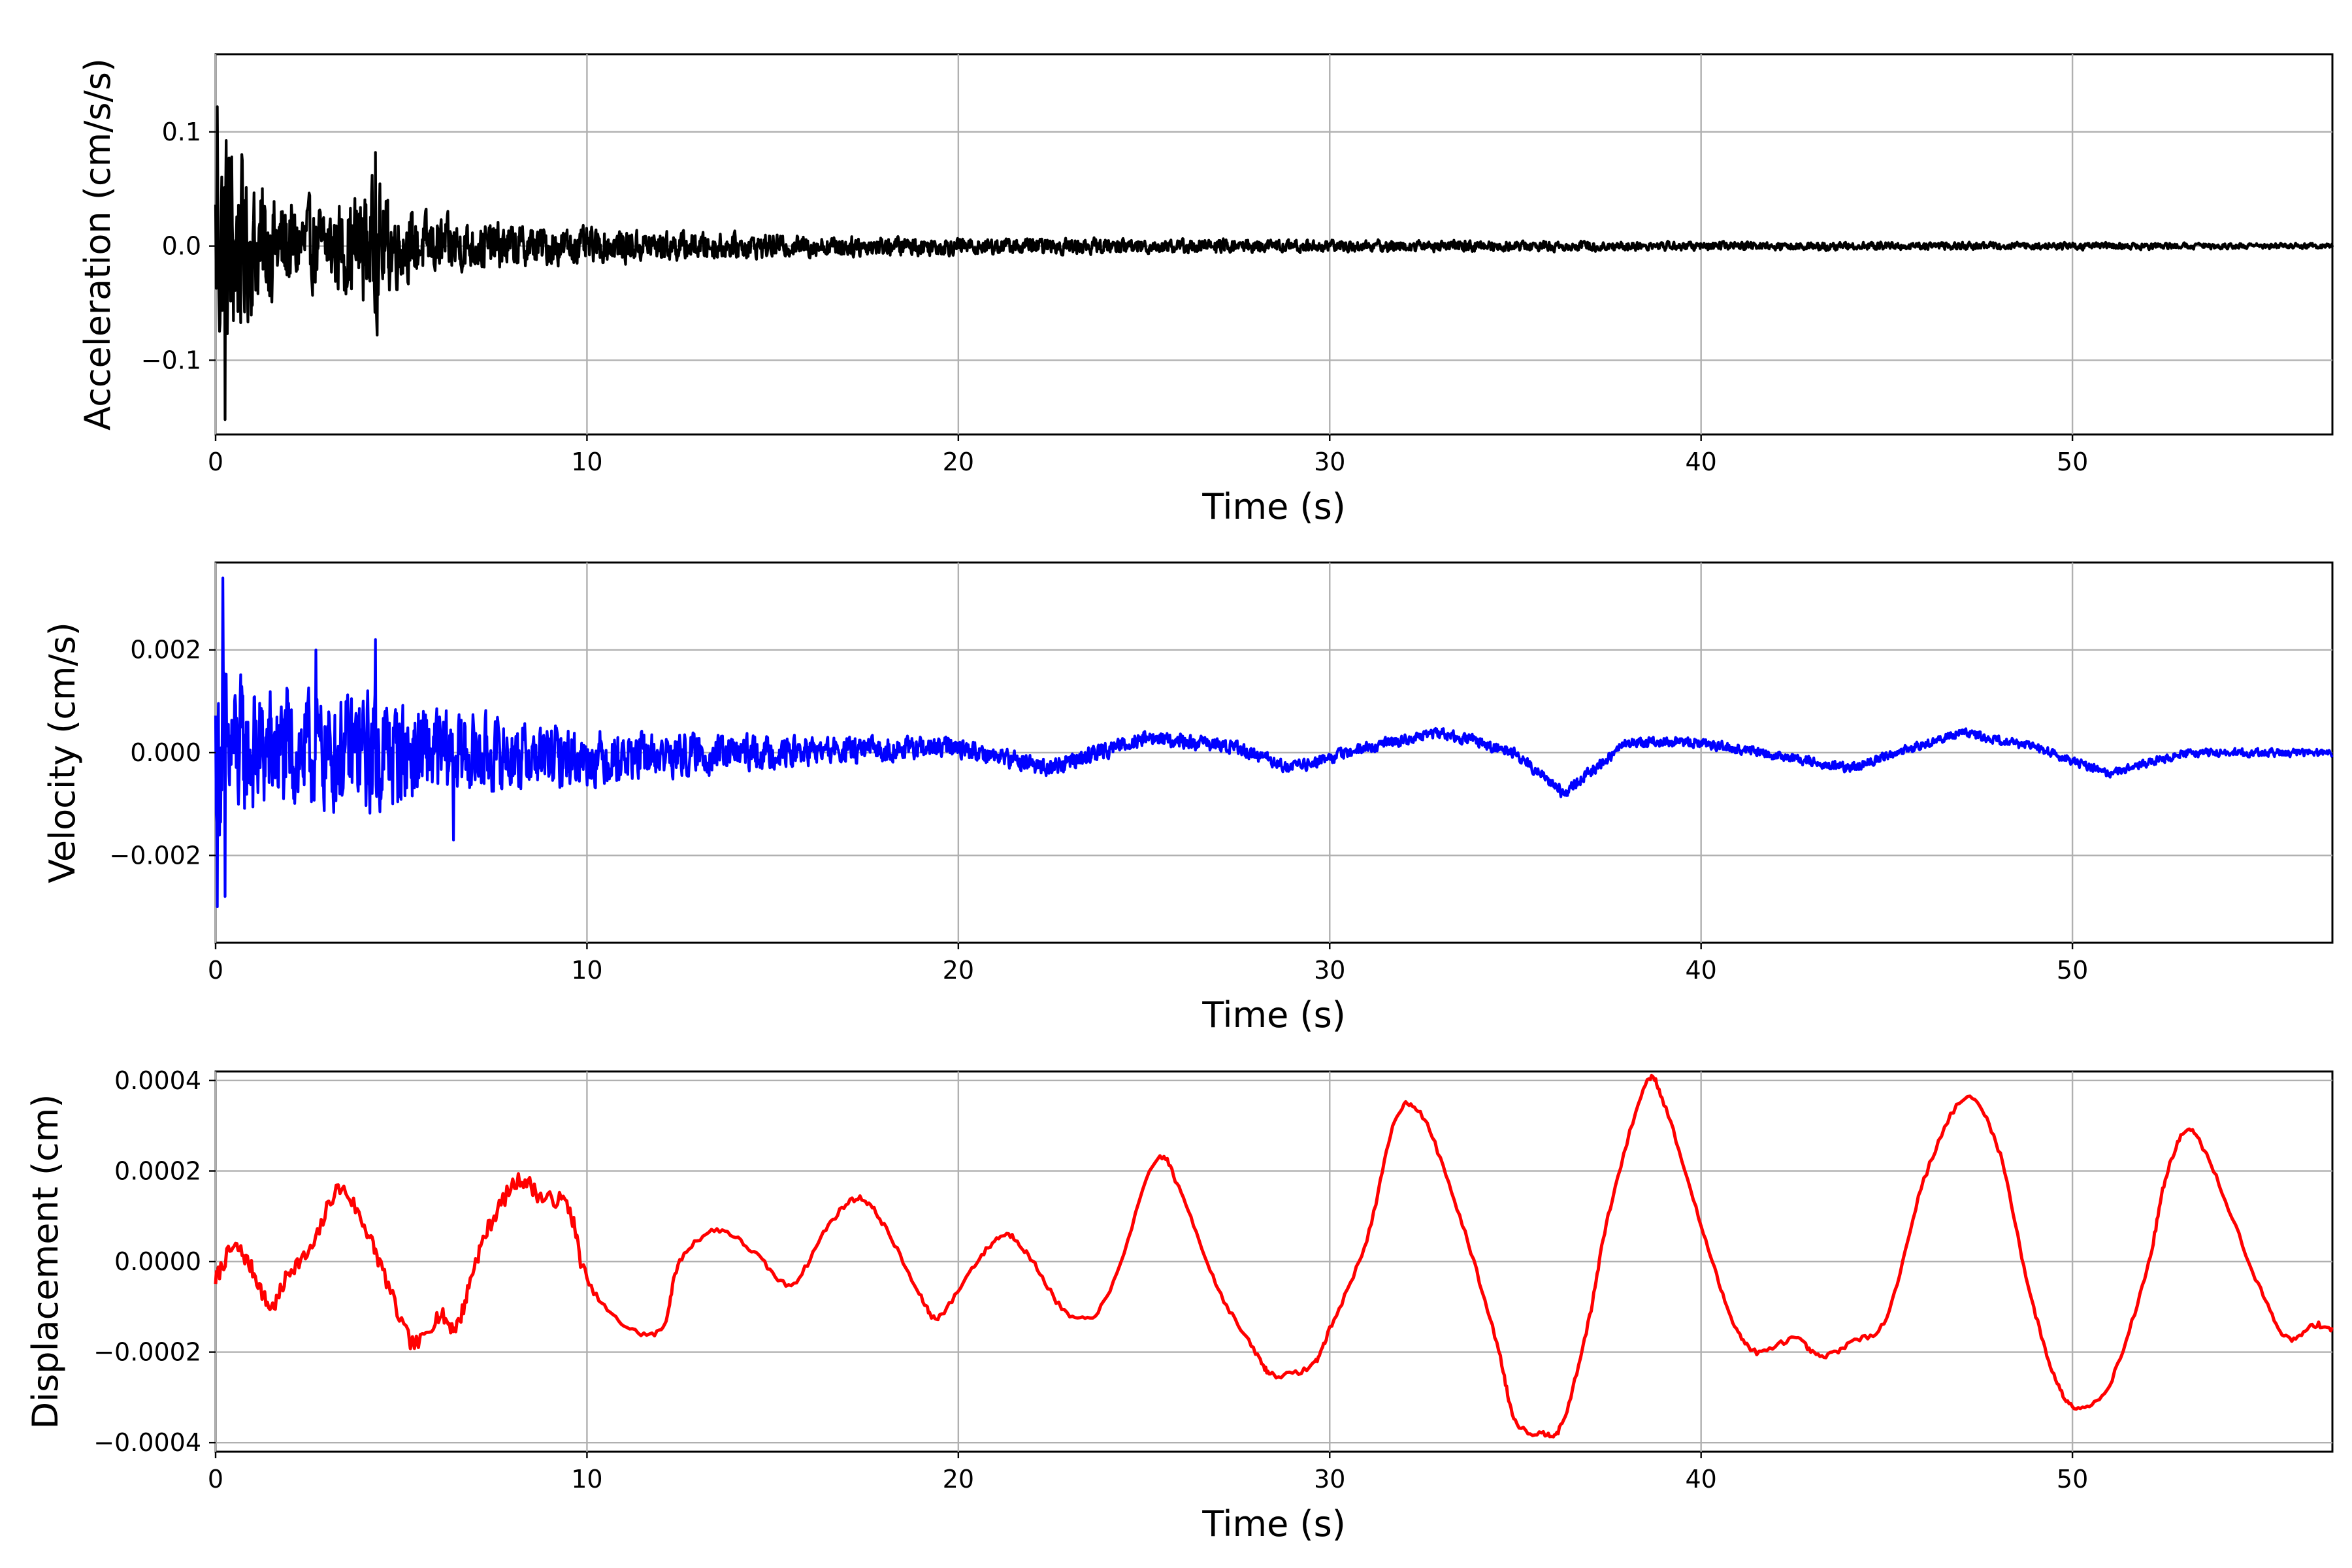  I want to click on acceleration-x-ticks: 0 10 20 30 40 50, so click(1148, 455).